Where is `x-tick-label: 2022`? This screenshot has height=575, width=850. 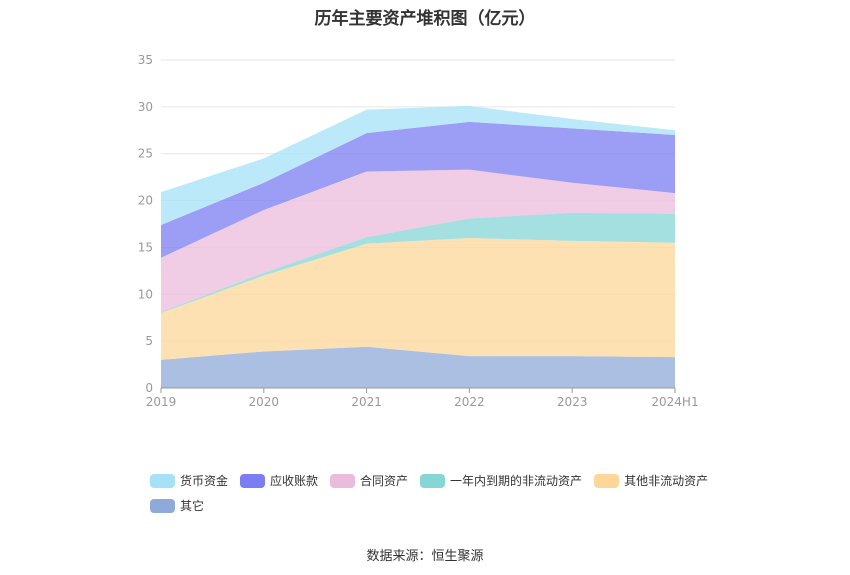
x-tick-label: 2022 is located at coordinates (469, 402).